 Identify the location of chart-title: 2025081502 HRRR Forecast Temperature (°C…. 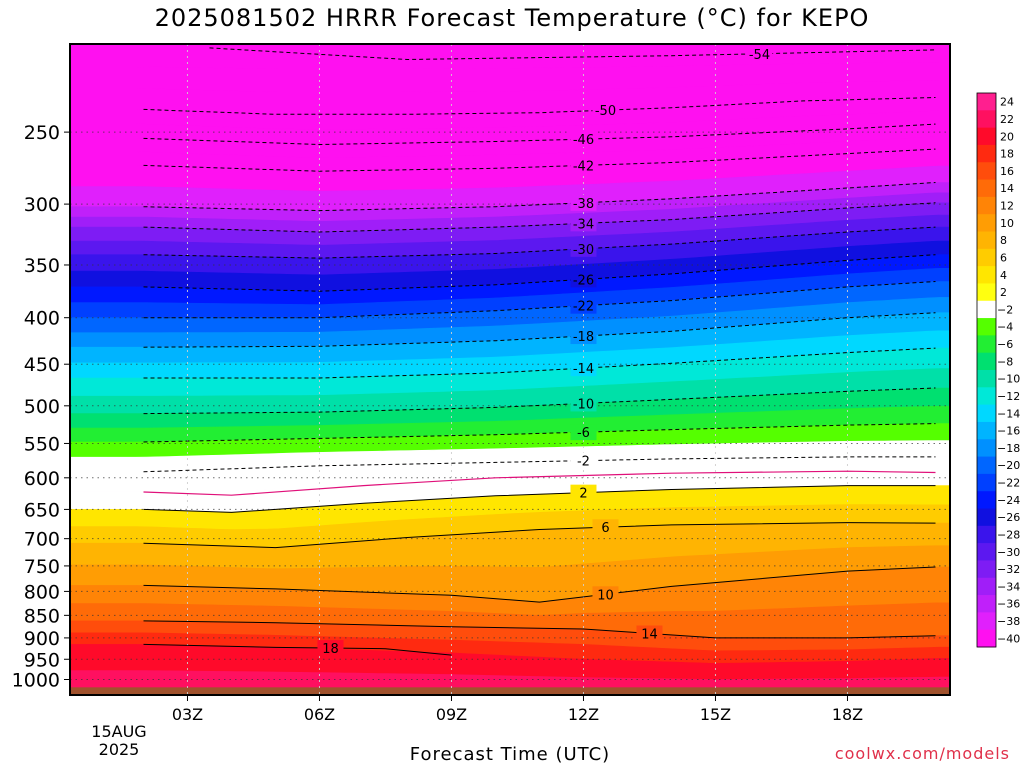
(512, 18).